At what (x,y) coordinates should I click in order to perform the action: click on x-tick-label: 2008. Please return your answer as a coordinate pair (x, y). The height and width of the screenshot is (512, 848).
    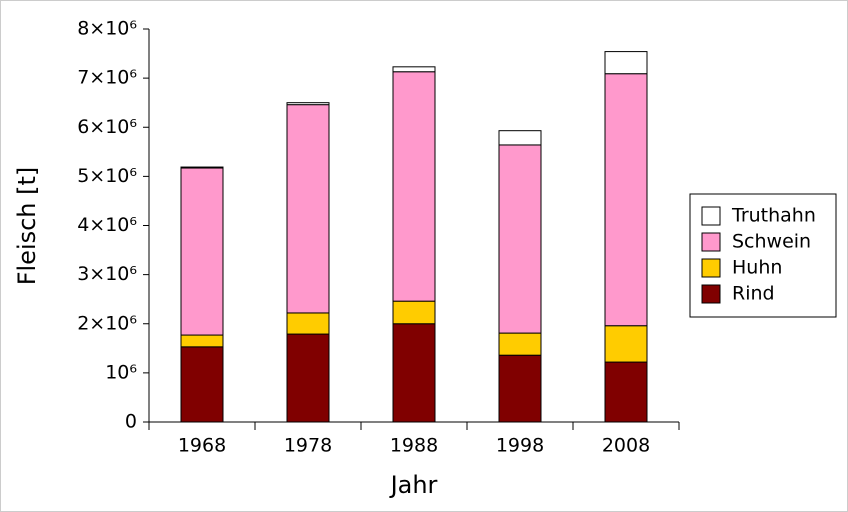
    Looking at the image, I should click on (626, 446).